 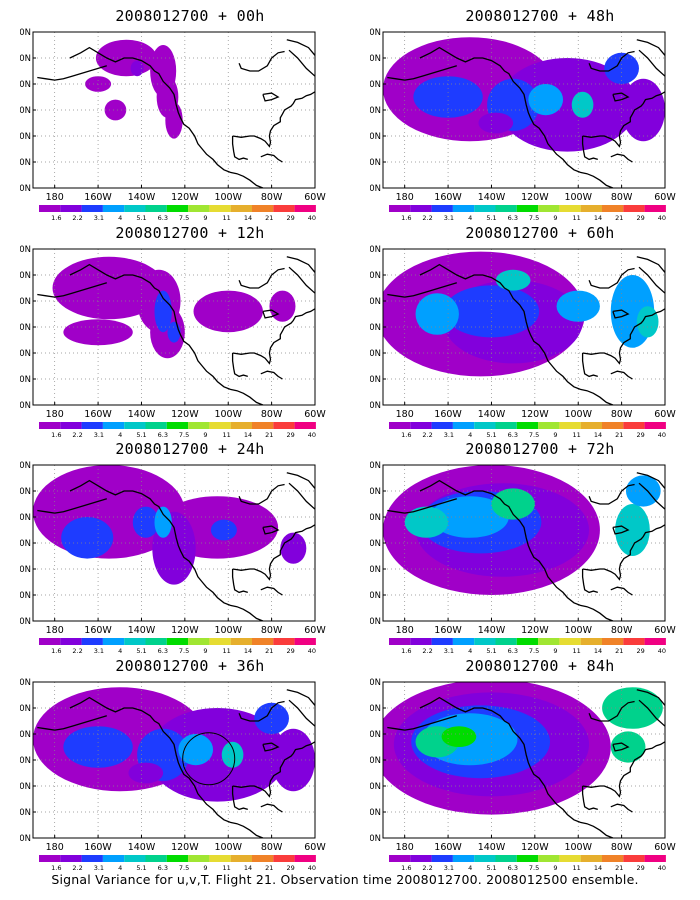 What do you see at coordinates (228, 630) in the screenshot?
I see `x-tick-label: 100W` at bounding box center [228, 630].